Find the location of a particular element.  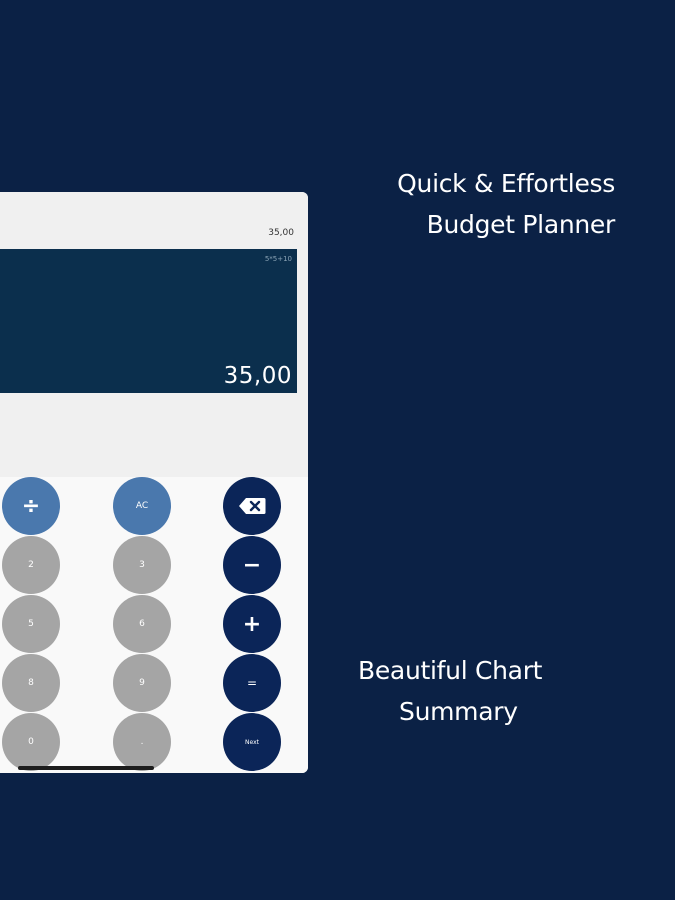

digit-8-button: 8 is located at coordinates (31, 683).